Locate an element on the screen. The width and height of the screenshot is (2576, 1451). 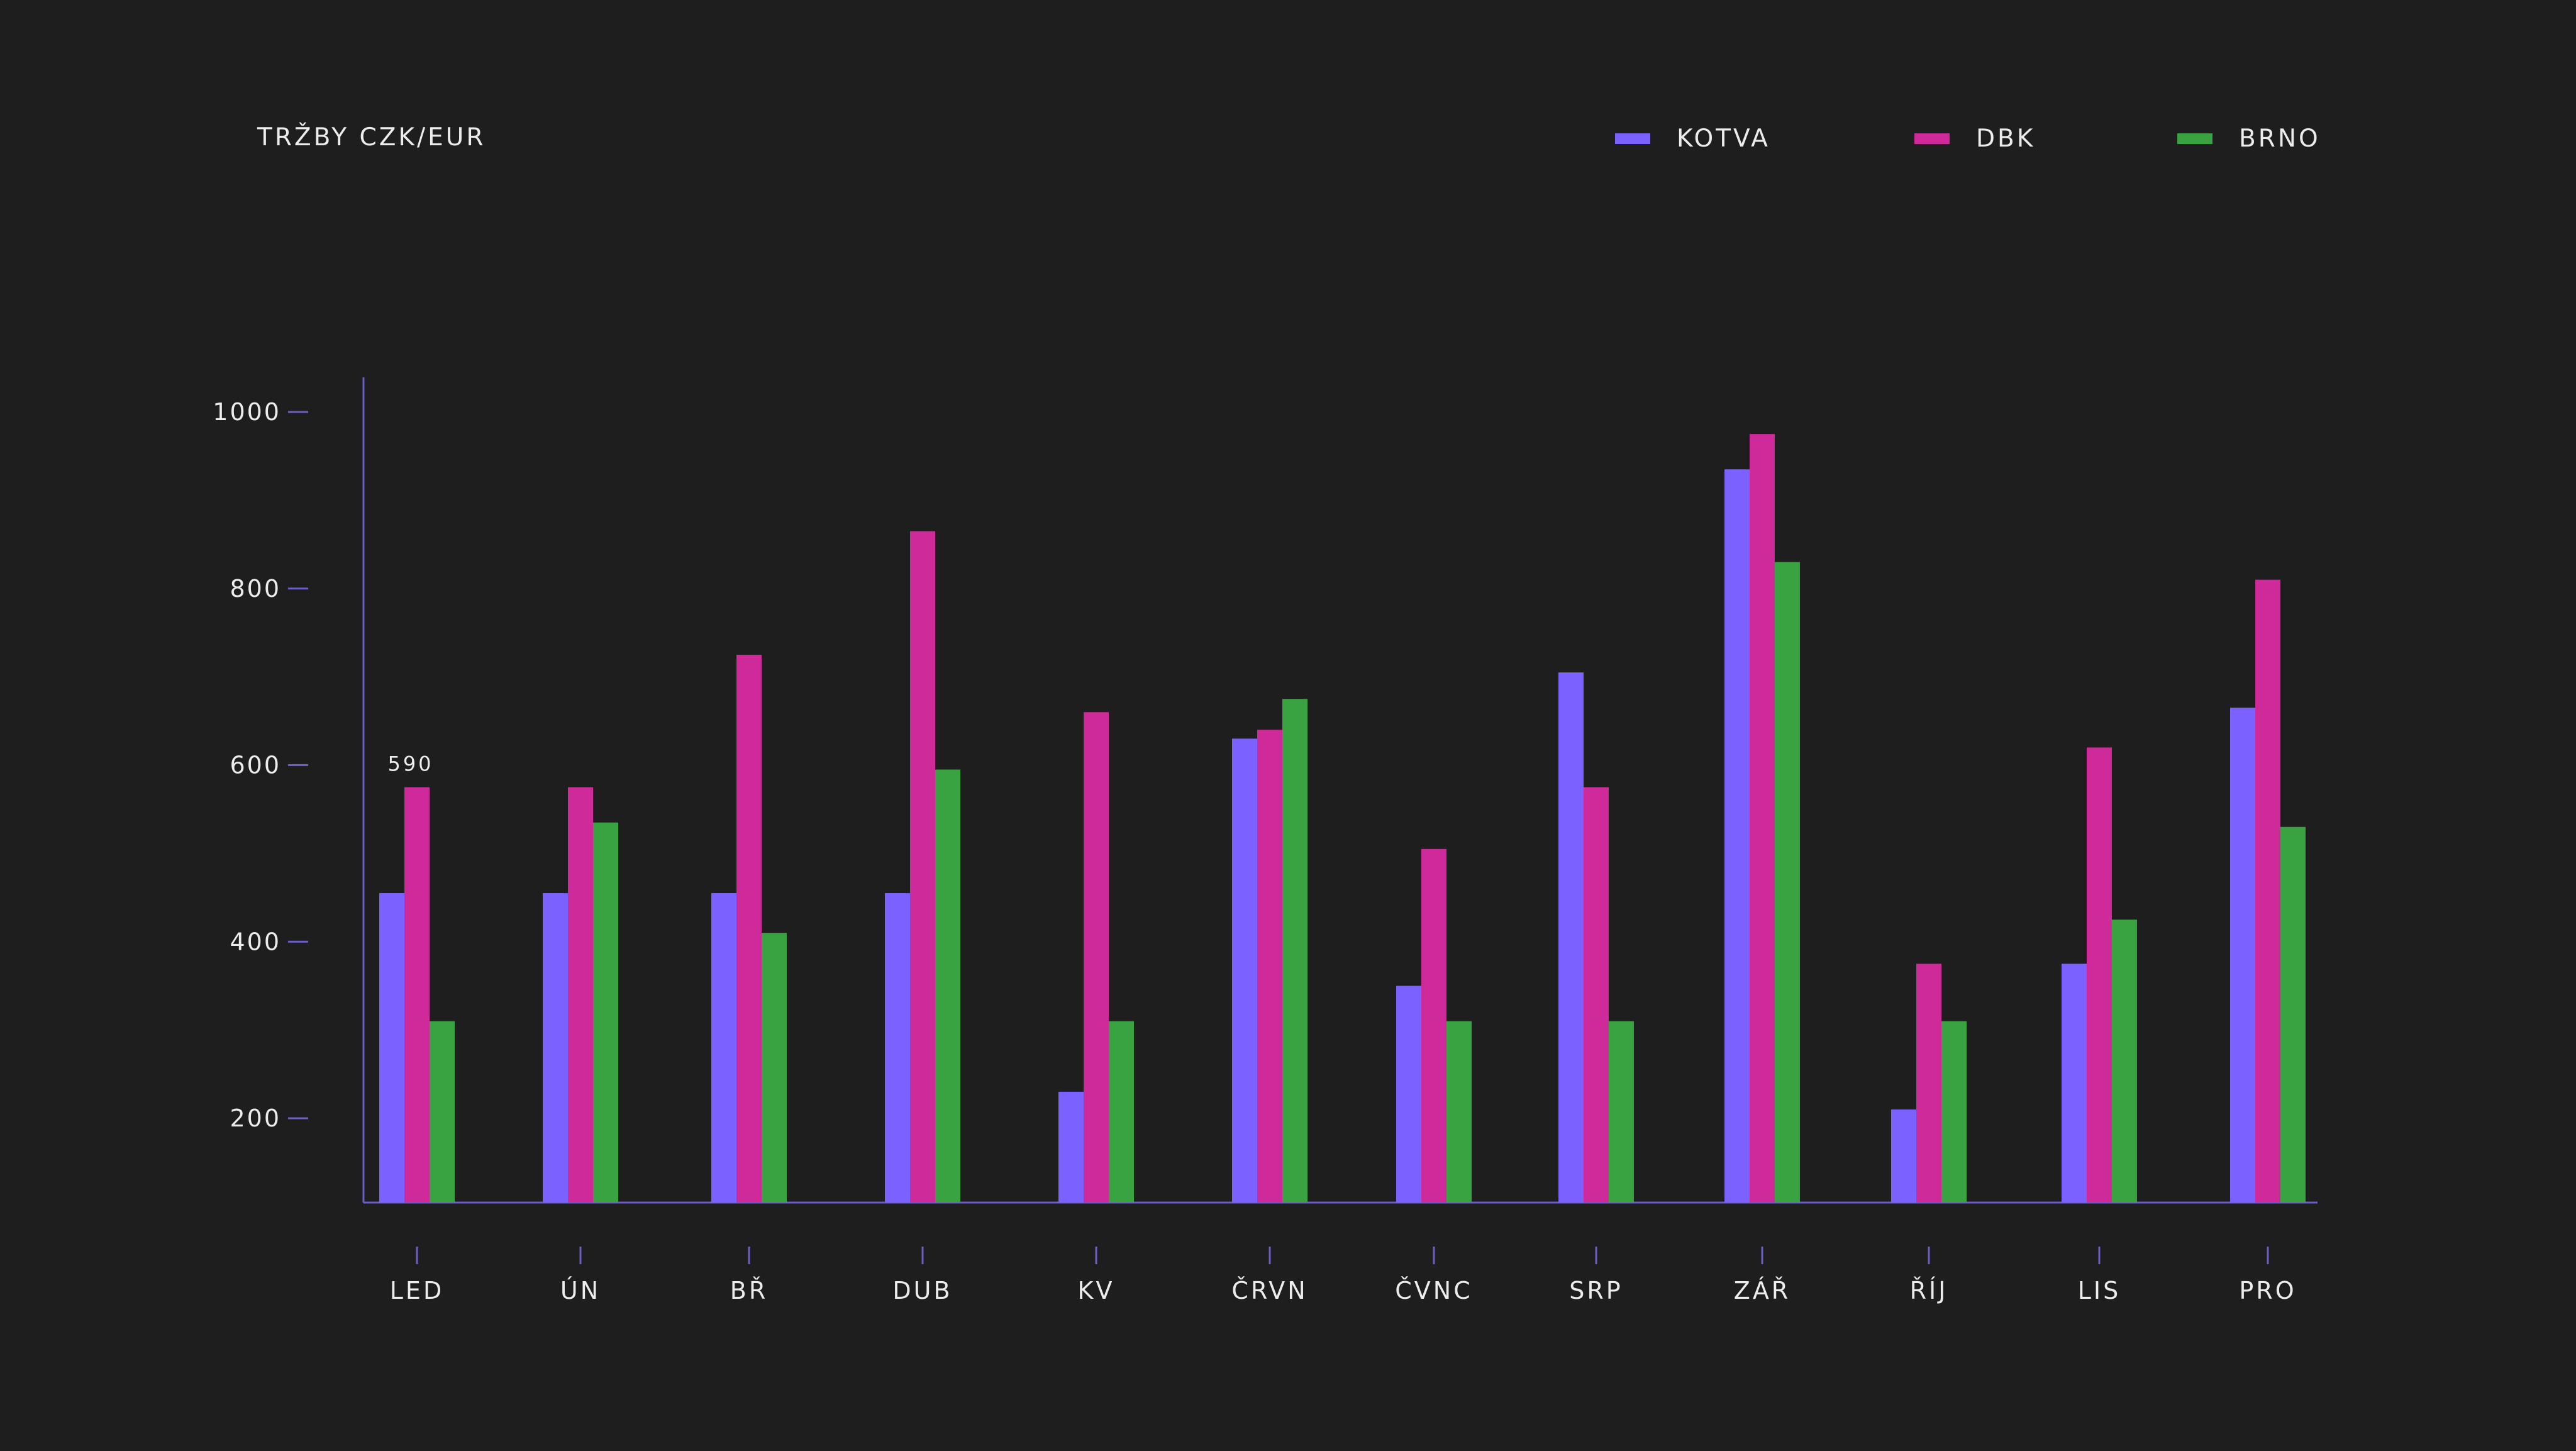
data-label: 590 is located at coordinates (410, 764).